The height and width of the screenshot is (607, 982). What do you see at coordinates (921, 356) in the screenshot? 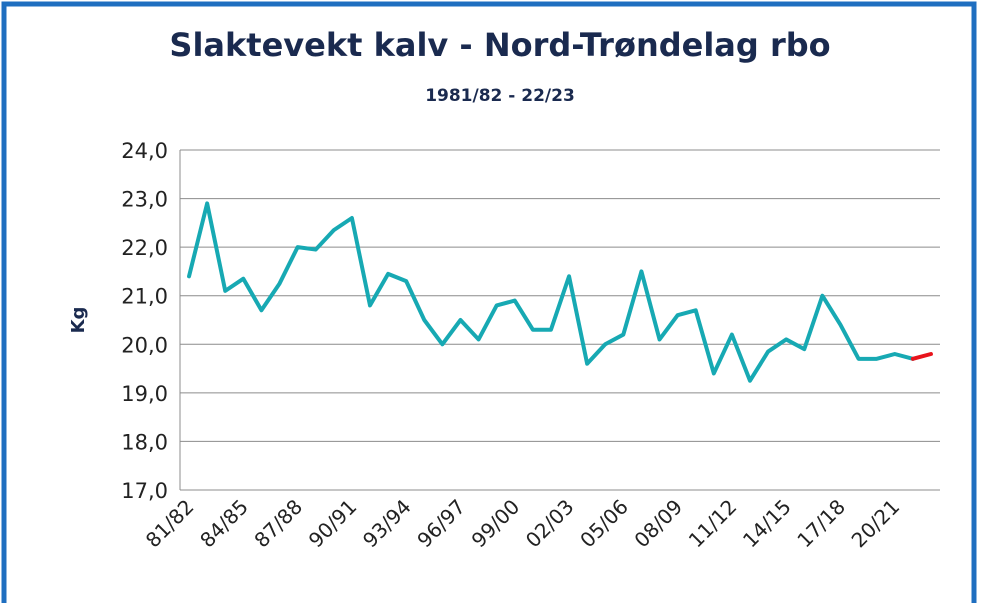
I see `highlight-segment` at bounding box center [921, 356].